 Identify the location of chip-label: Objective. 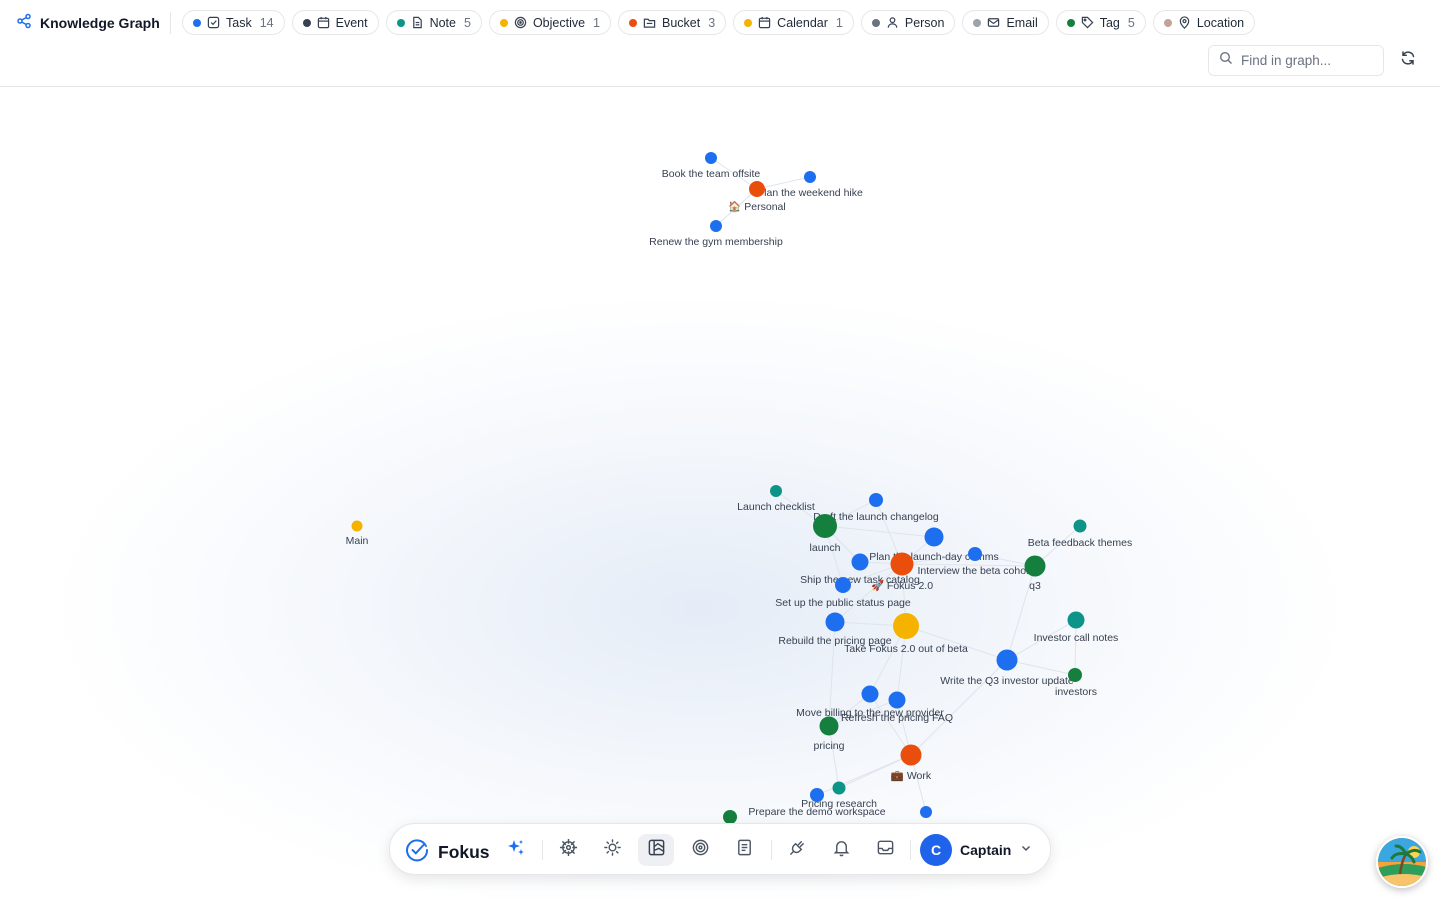
(559, 22).